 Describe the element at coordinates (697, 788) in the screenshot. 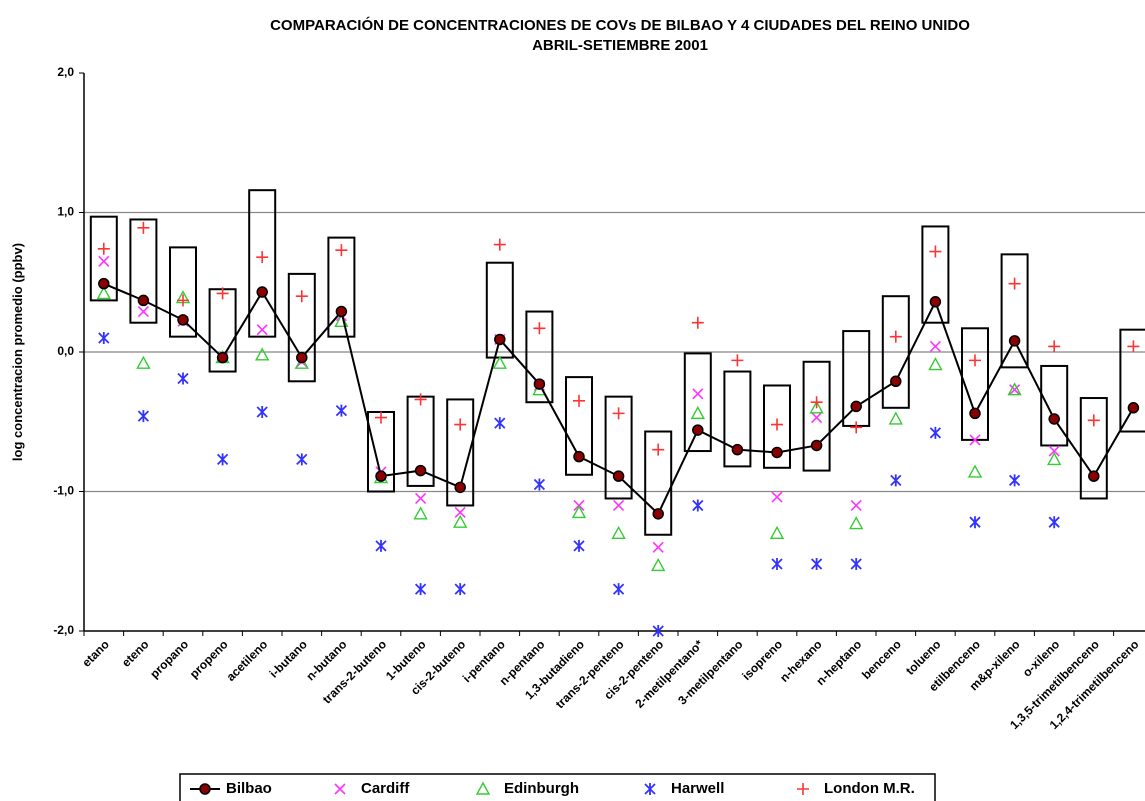

I see `legend-label: Harwell` at that location.